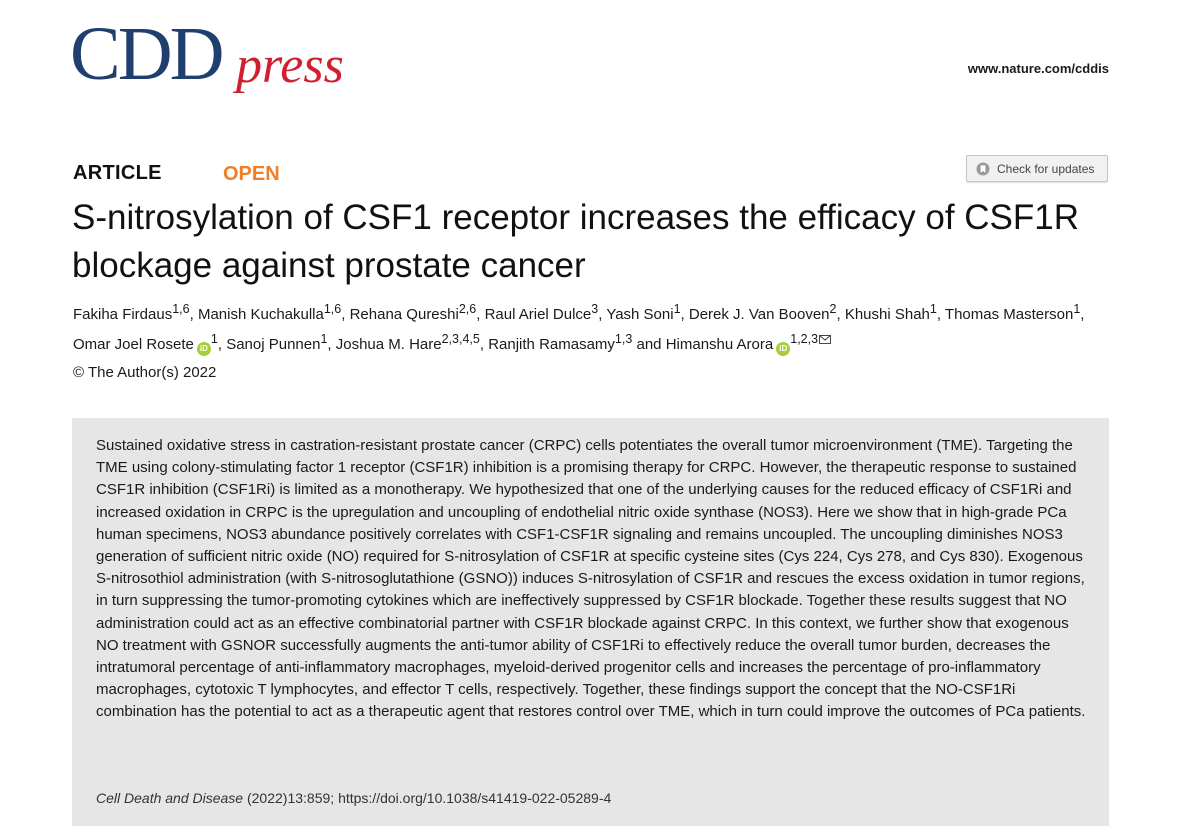 Image resolution: width=1200 pixels, height=840 pixels. I want to click on author-name: Joshua M. Hare, so click(388, 344).